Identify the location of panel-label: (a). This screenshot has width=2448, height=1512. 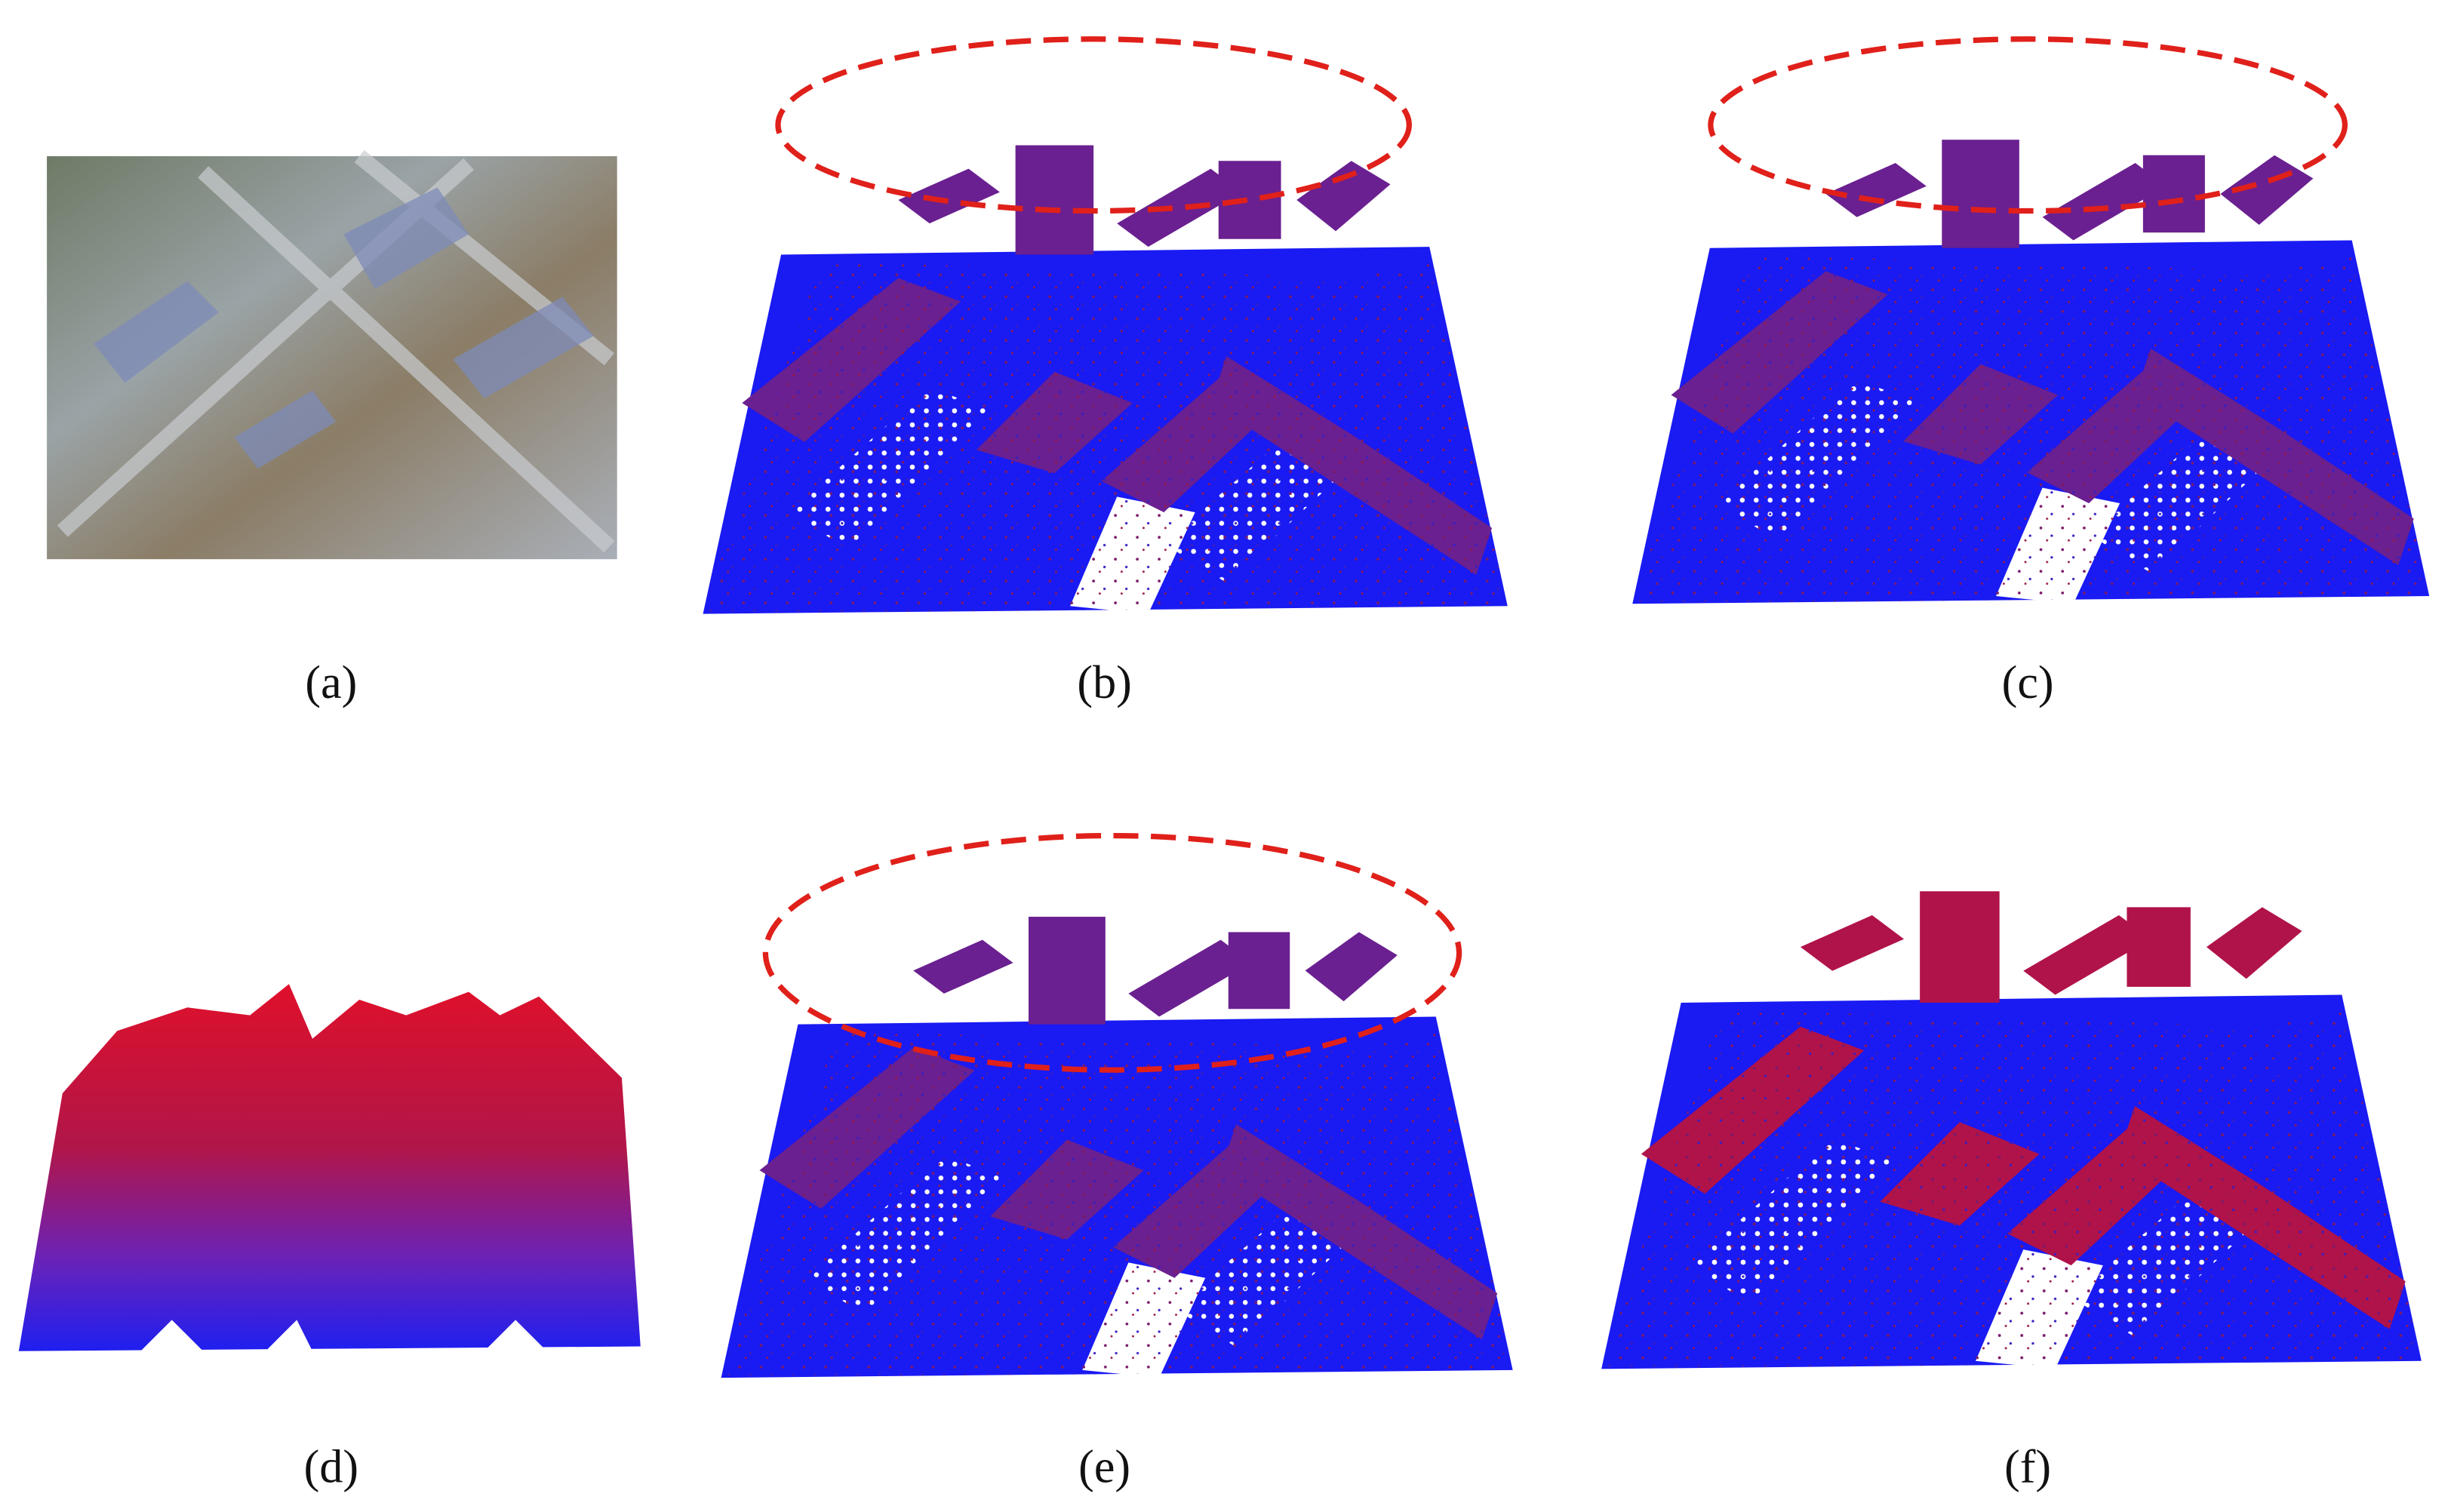
(331, 682).